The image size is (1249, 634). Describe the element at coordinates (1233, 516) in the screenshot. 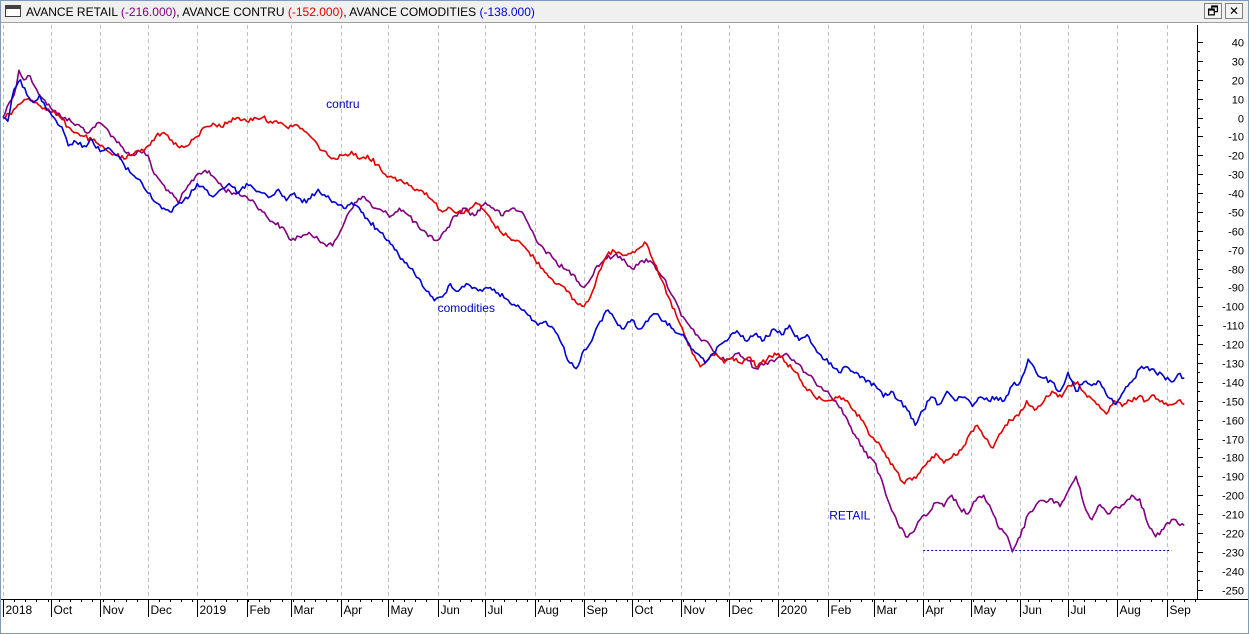

I see `y-tick-label: -210` at that location.